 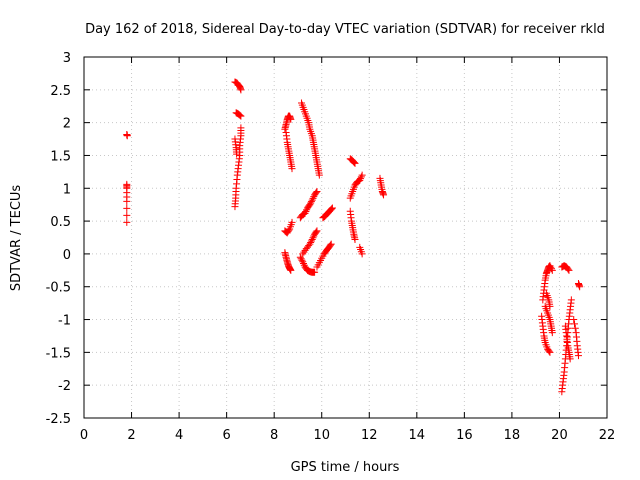 What do you see at coordinates (345, 467) in the screenshot?
I see `x-axis-label: GPS time / hours` at bounding box center [345, 467].